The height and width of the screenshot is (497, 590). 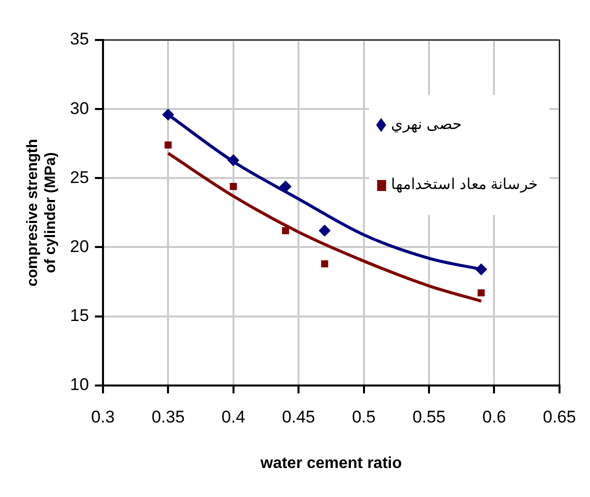 I want to click on x-tick-label: 0.4, so click(x=234, y=416).